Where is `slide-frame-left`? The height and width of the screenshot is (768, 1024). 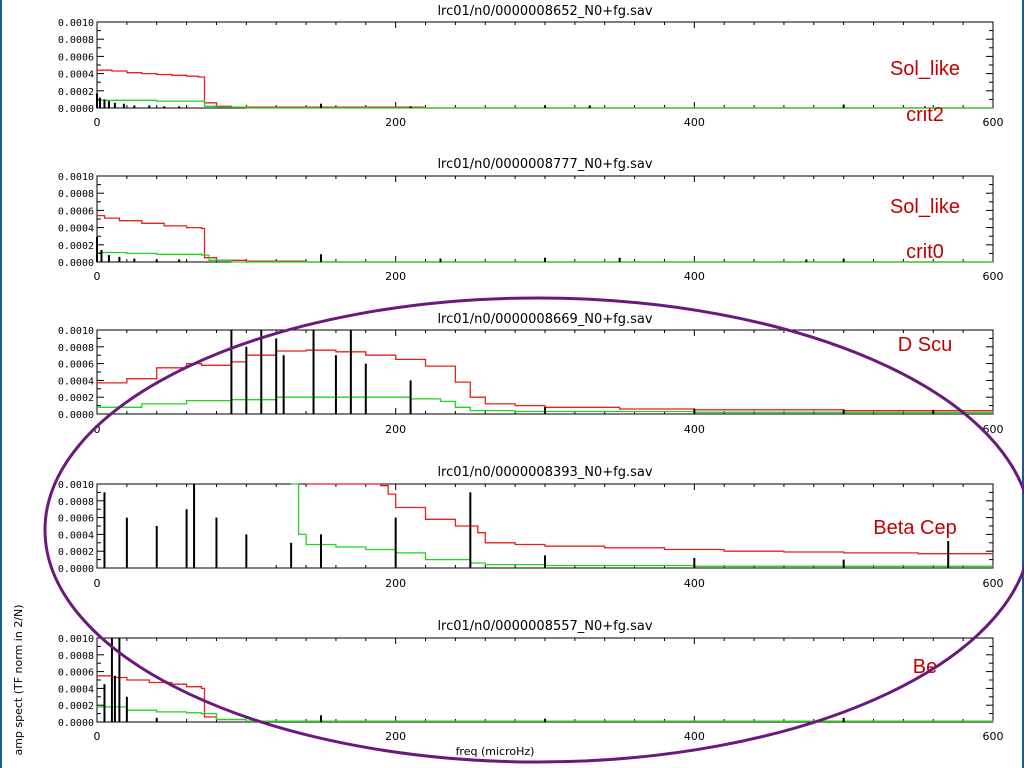 slide-frame-left is located at coordinates (1, 384).